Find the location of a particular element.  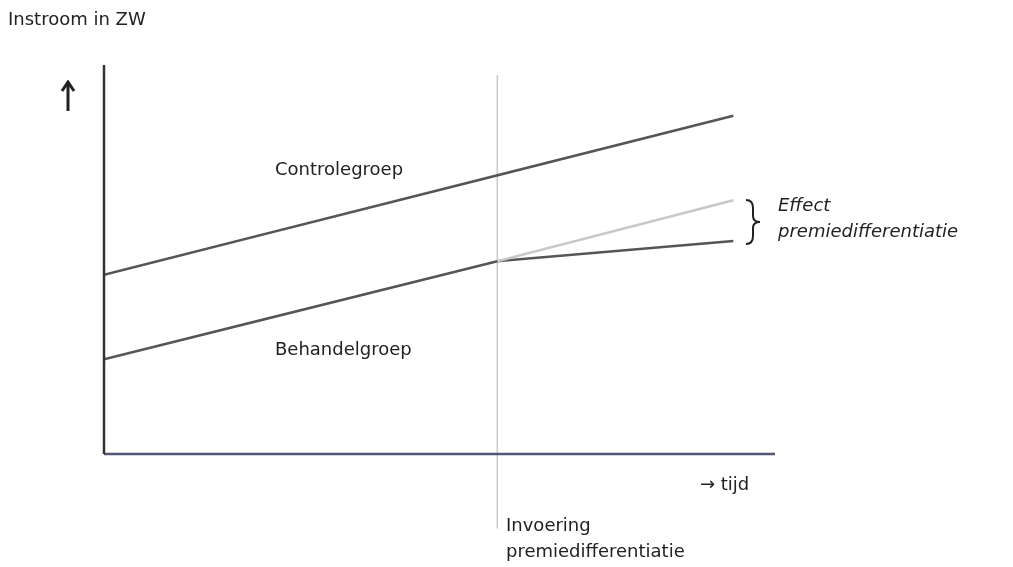

series-label: Controlegroep is located at coordinates (339, 168).